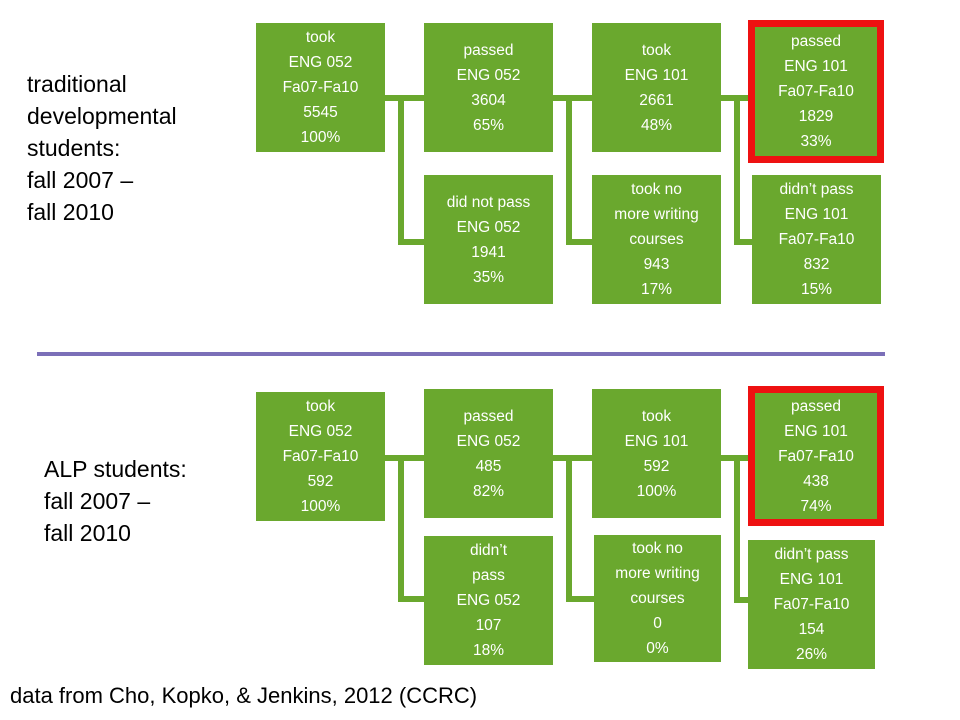 This screenshot has height=720, width=960. What do you see at coordinates (488, 239) in the screenshot?
I see `top-did-not-pass-eng052-box: did not pass ENG 052 1941 35%` at bounding box center [488, 239].